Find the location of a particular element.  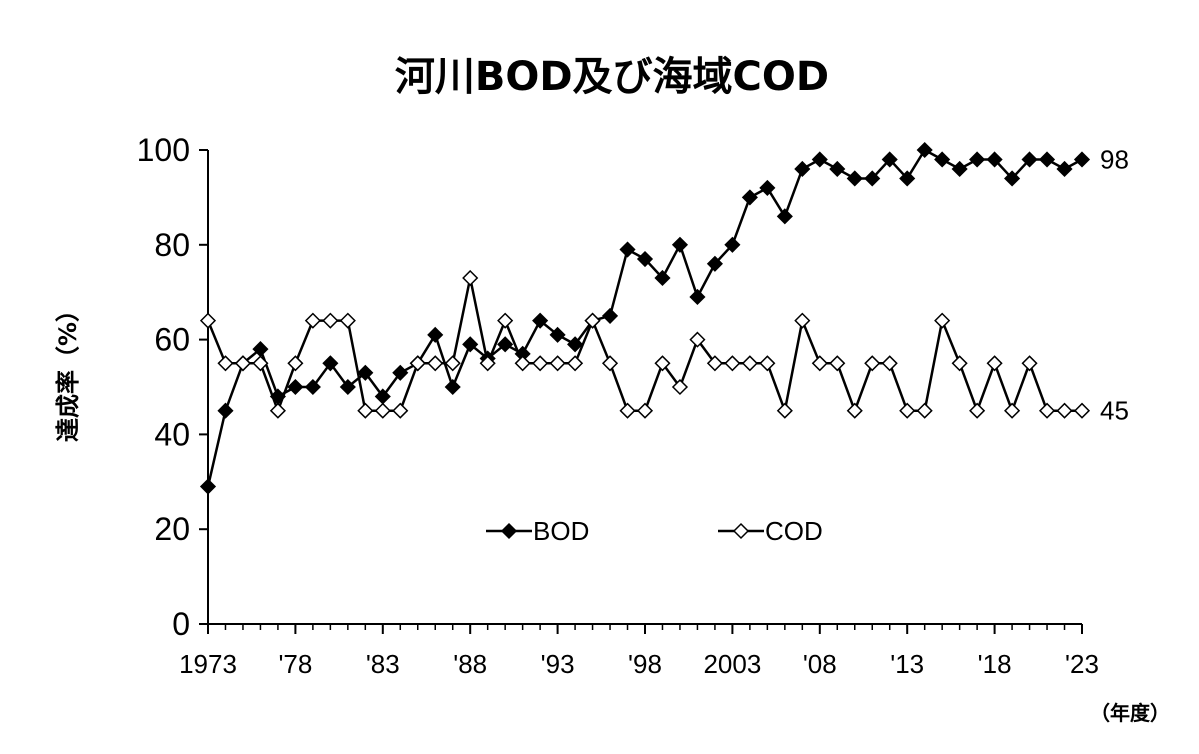

legend: BOD COD is located at coordinates (654, 531).